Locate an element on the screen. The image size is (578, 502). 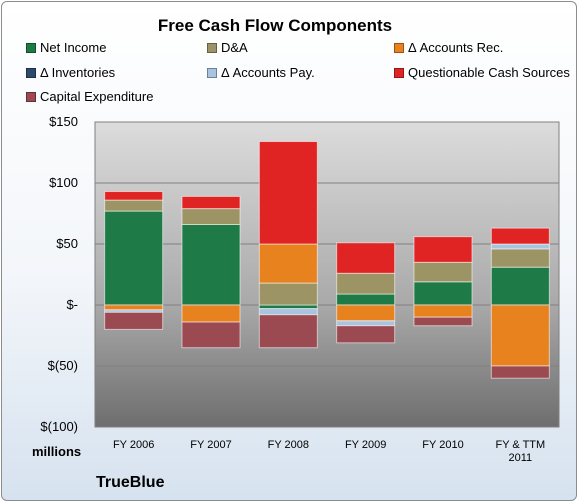
x-tick-label: FY 2007 is located at coordinates (211, 445).